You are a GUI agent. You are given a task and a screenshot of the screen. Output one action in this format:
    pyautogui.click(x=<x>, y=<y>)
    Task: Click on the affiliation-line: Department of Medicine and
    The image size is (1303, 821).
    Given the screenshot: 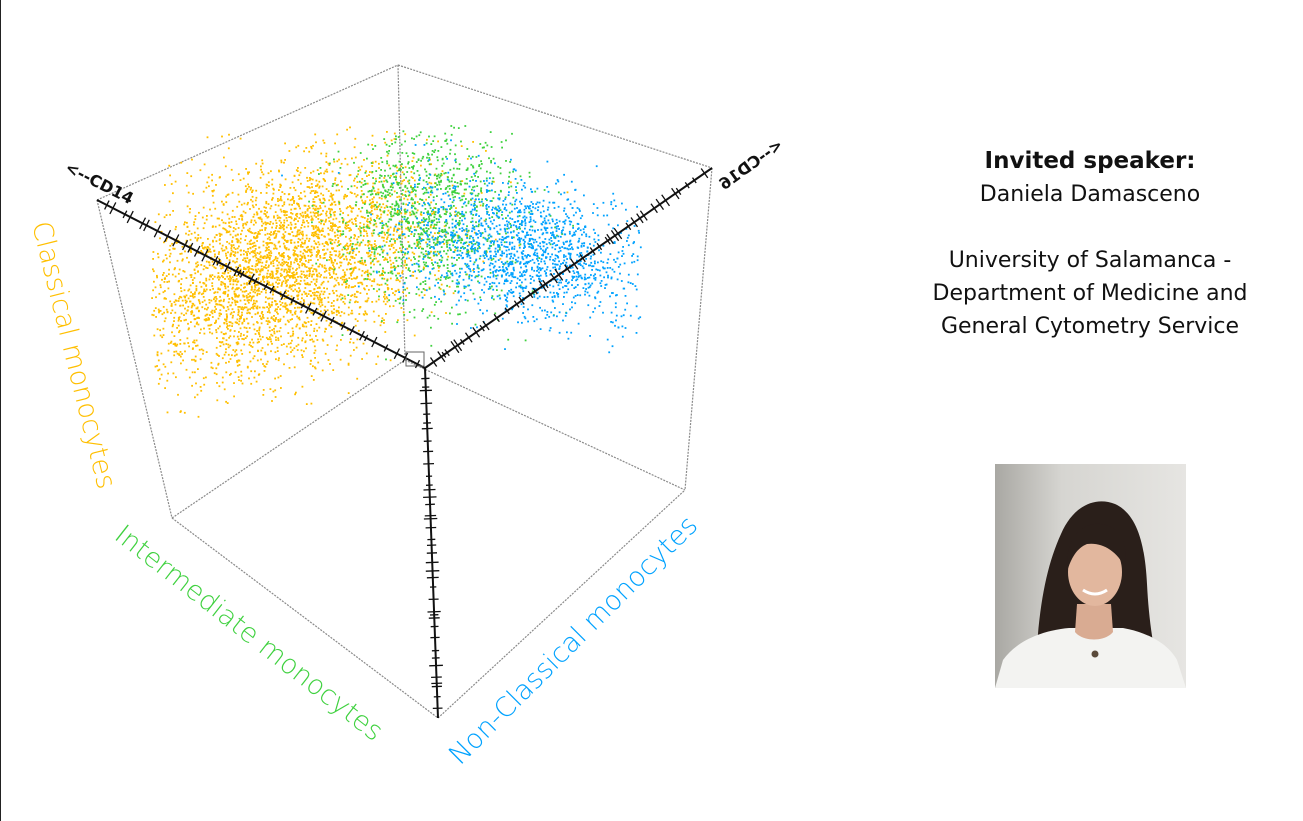 What is the action you would take?
    pyautogui.click(x=1090, y=293)
    